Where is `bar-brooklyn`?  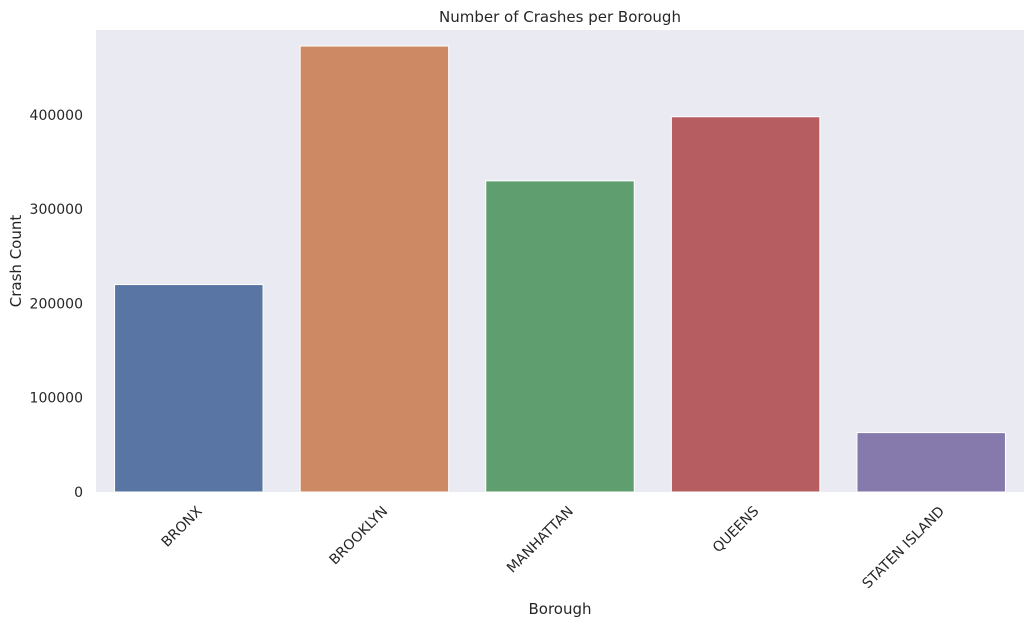
bar-brooklyn is located at coordinates (374, 269).